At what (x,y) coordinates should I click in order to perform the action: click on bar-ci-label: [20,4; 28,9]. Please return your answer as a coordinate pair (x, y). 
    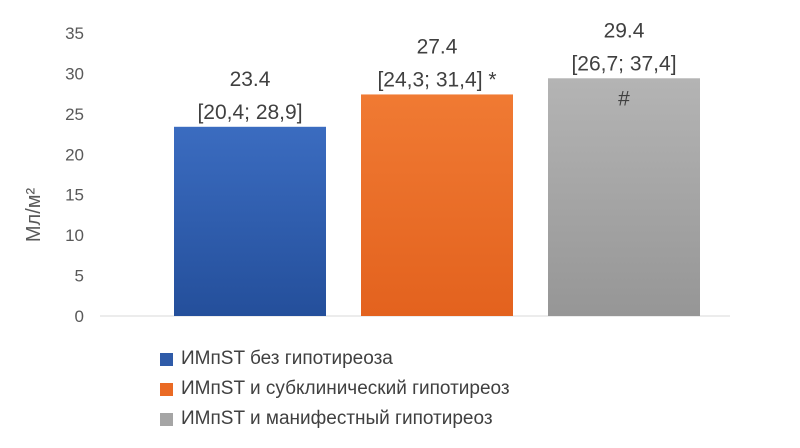
    Looking at the image, I should click on (249, 112).